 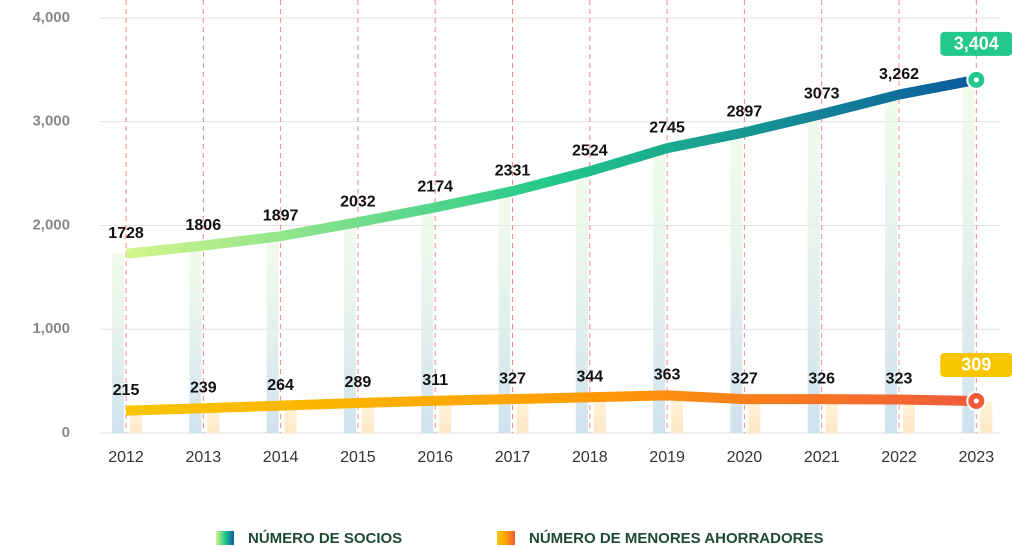 I want to click on value-label: 363, so click(x=667, y=375).